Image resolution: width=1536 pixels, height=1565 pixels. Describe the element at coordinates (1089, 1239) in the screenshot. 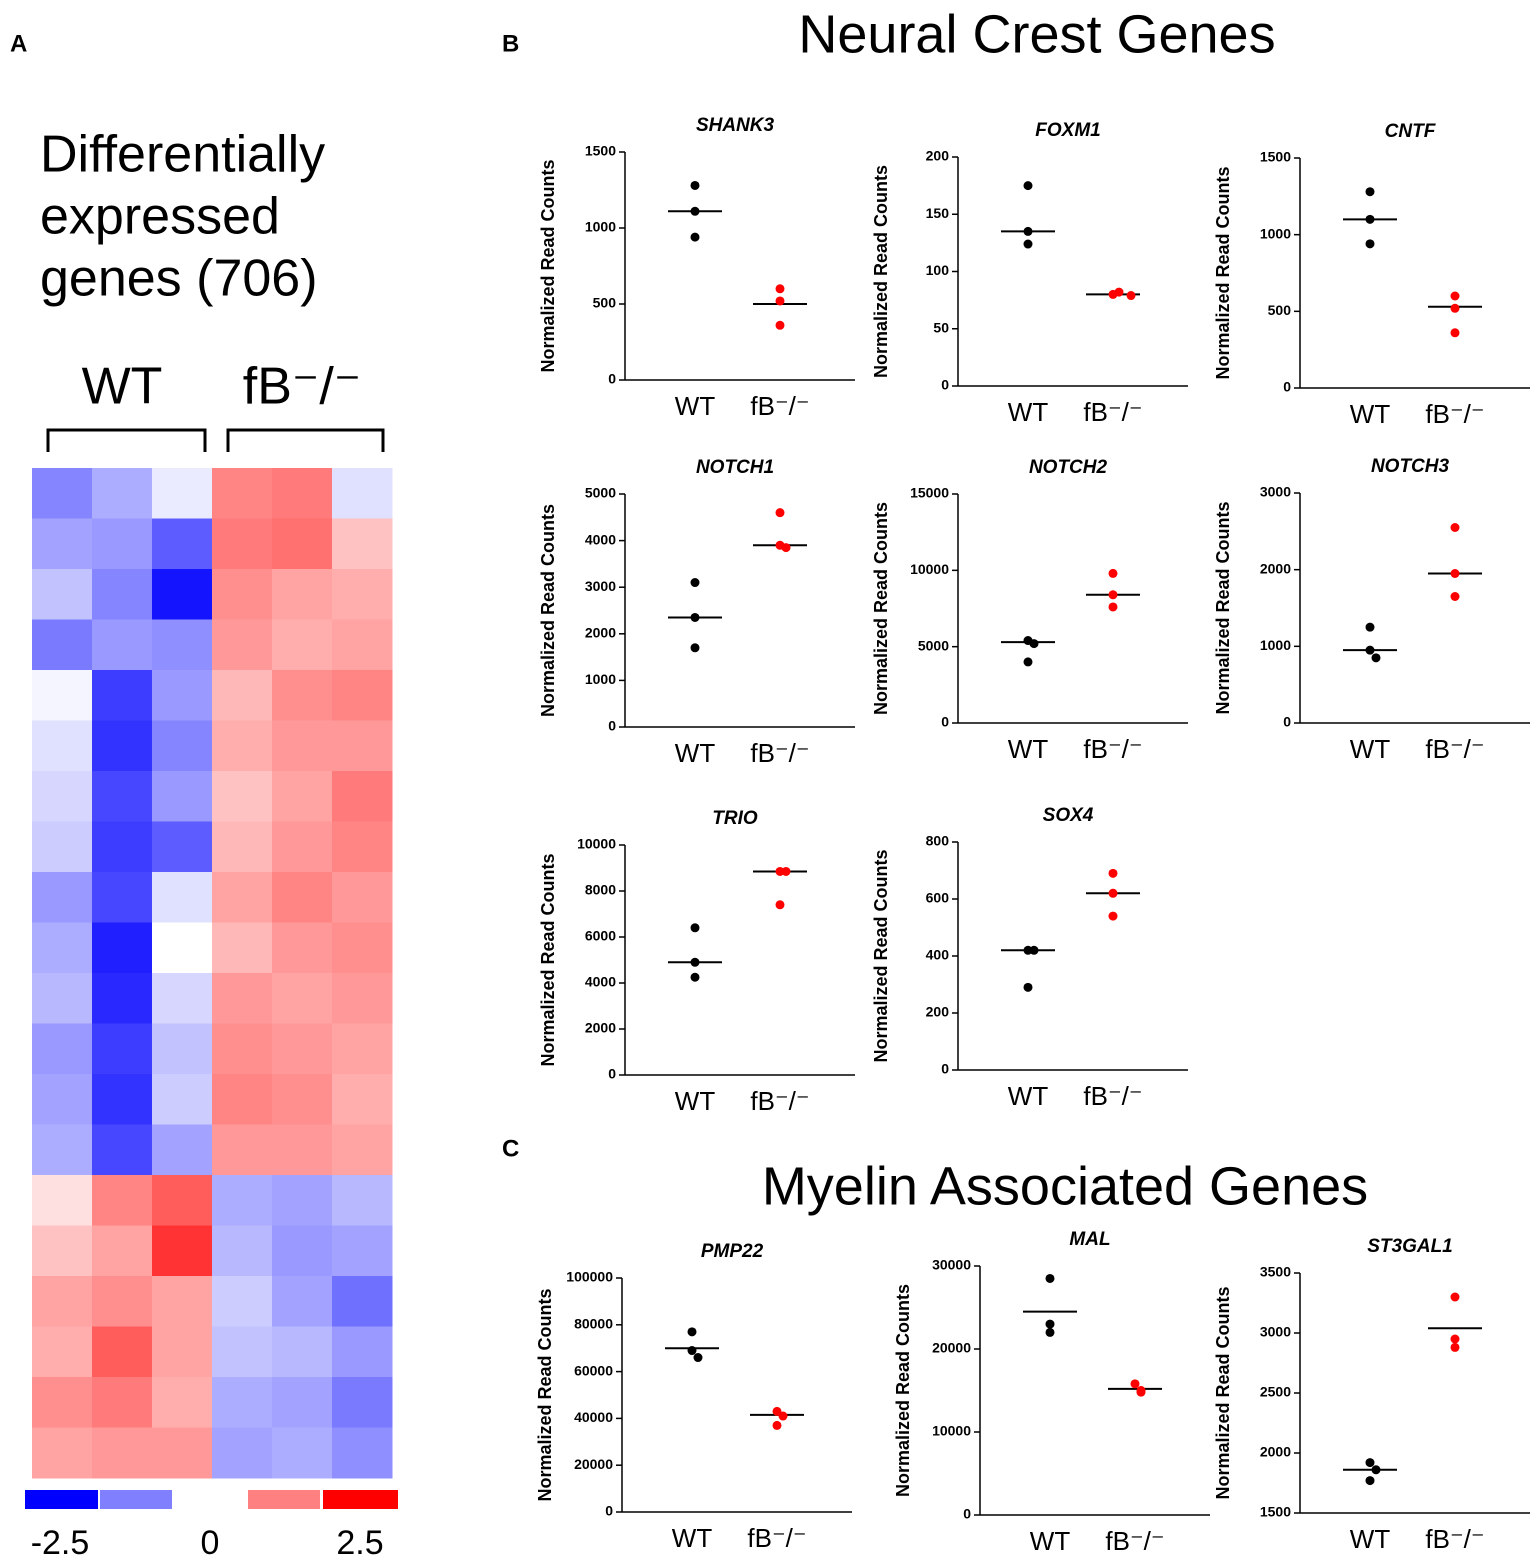

I see `chart-title: MAL` at that location.